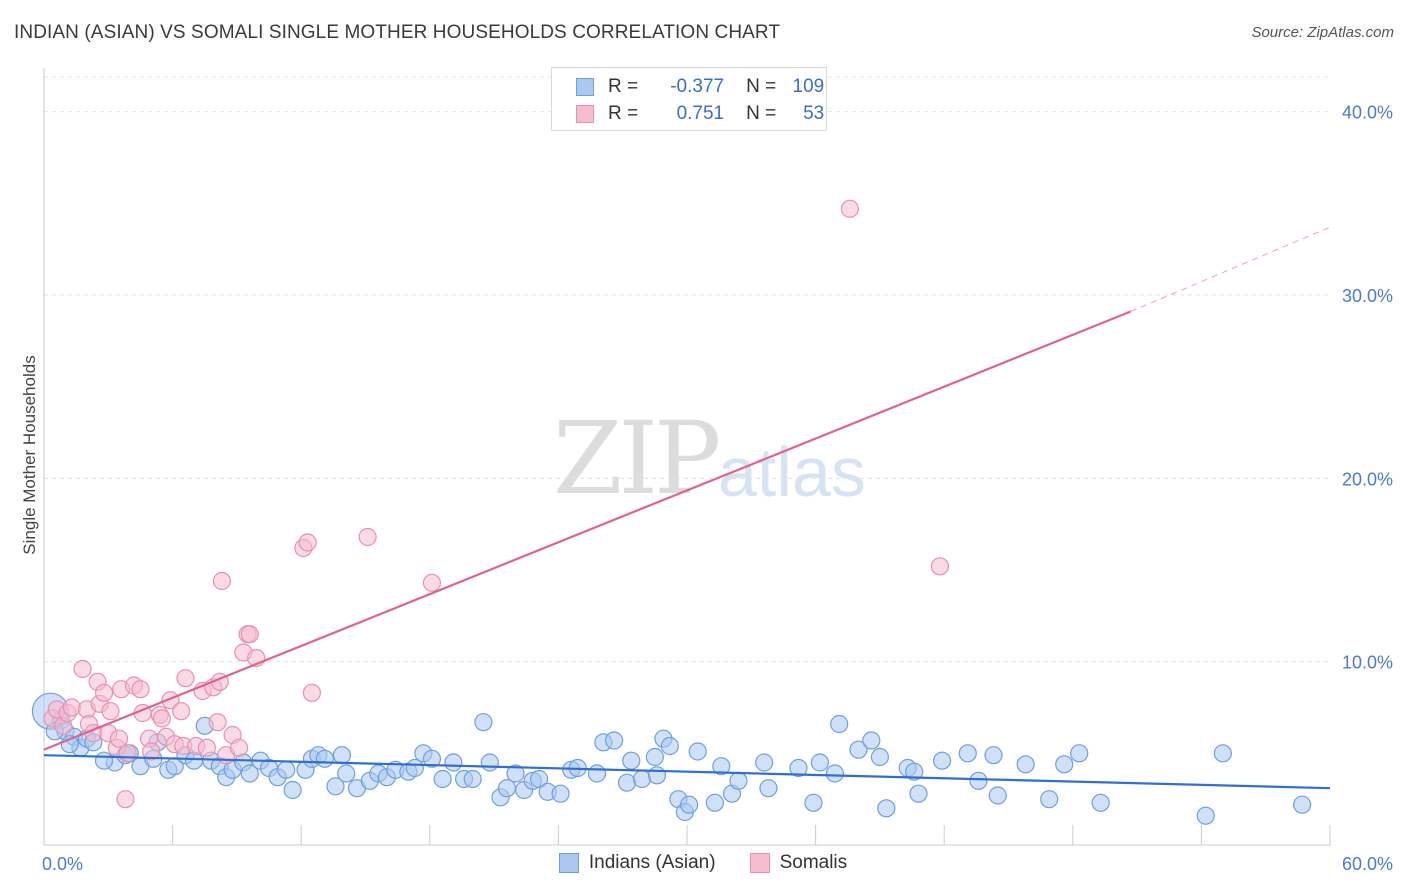 The image size is (1406, 892). Describe the element at coordinates (1367, 296) in the screenshot. I see `y-tick-label-30: 30.0%` at that location.